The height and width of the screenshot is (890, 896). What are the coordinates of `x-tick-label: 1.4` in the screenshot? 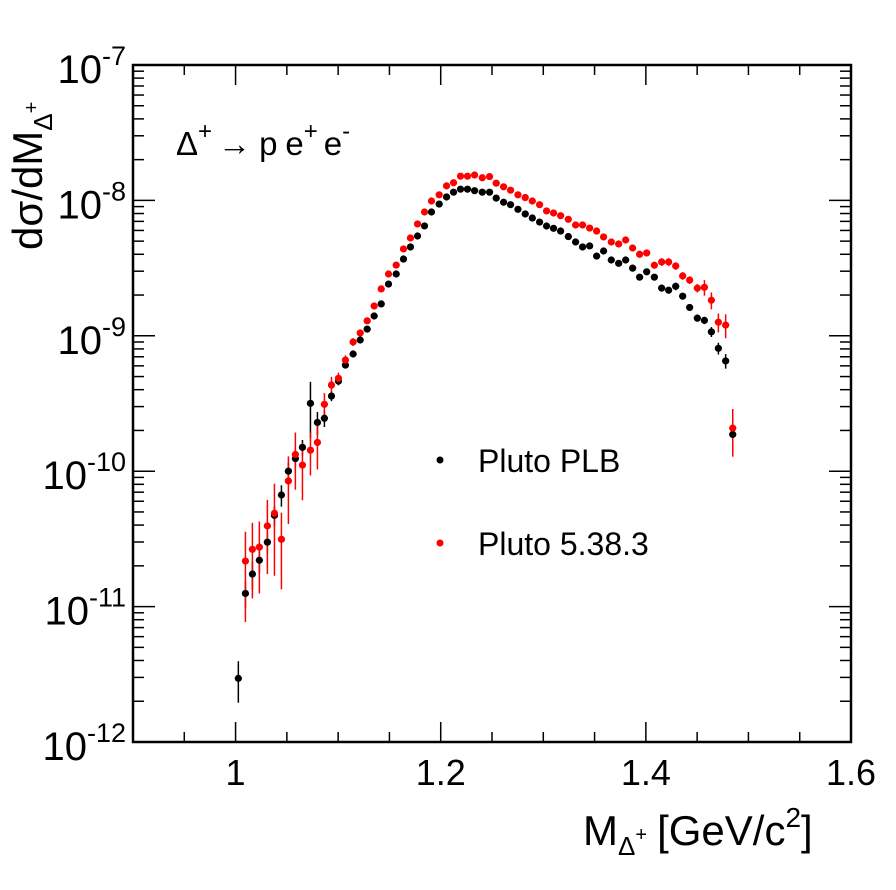 It's located at (646, 772).